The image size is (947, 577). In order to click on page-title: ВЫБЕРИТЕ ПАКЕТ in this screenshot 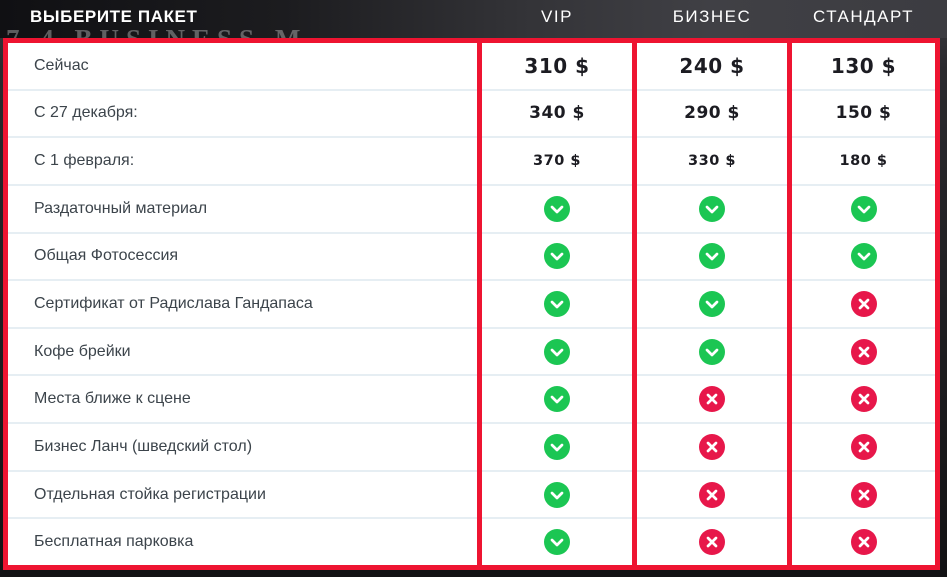, I will do `click(114, 16)`.